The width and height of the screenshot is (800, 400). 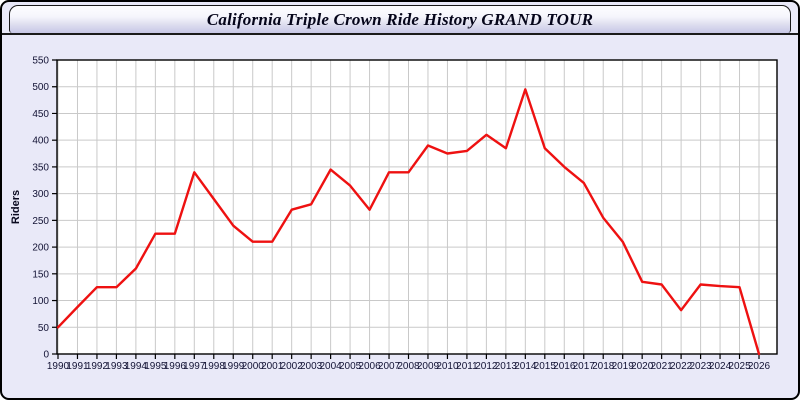 I want to click on x-tick-label: 1996, so click(x=175, y=366).